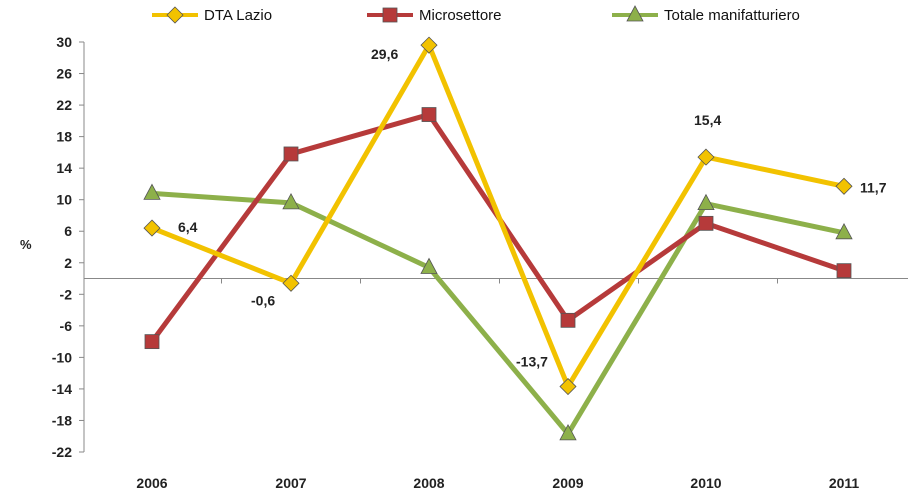 This screenshot has width=913, height=498. I want to click on y-tick-label: 6, so click(68, 231).